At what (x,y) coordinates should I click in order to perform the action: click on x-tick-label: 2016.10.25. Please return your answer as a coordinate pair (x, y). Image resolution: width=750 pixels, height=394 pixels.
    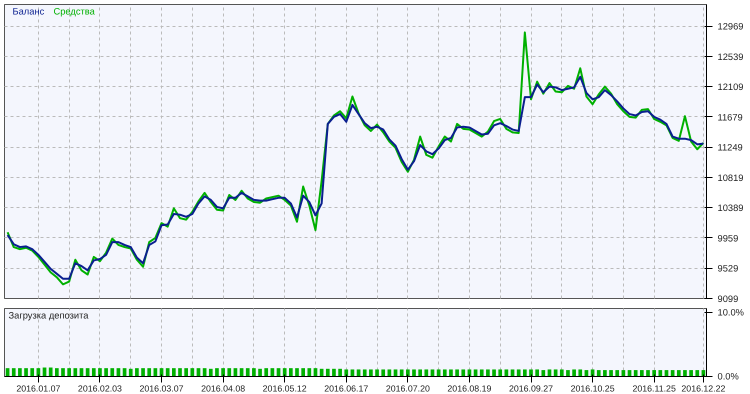
    Looking at the image, I should click on (592, 389).